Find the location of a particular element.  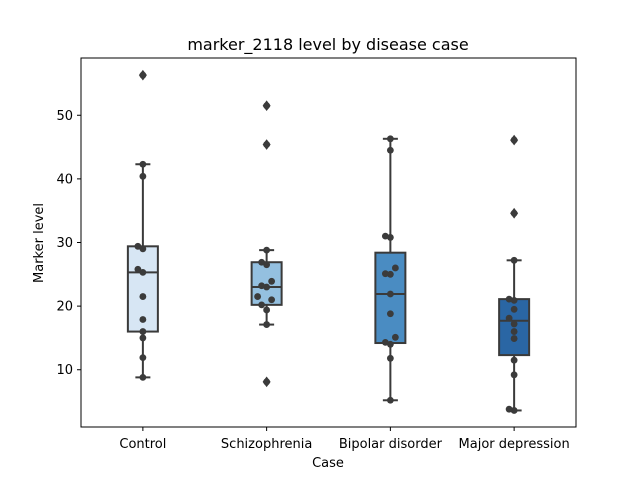

y-tick-label: 10 is located at coordinates (64, 370).